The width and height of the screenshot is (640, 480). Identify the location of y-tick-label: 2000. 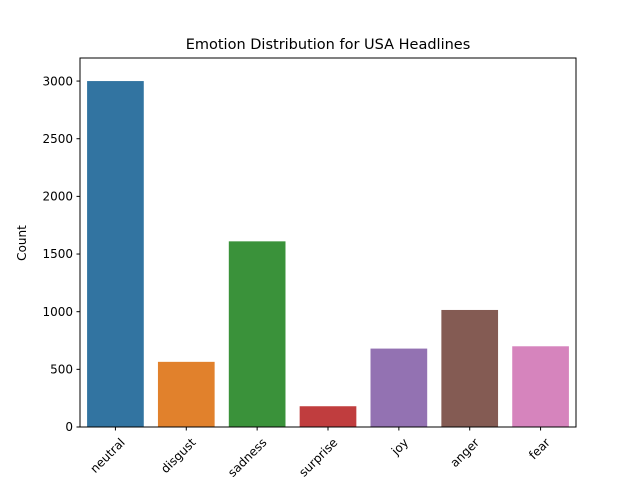
(57, 197).